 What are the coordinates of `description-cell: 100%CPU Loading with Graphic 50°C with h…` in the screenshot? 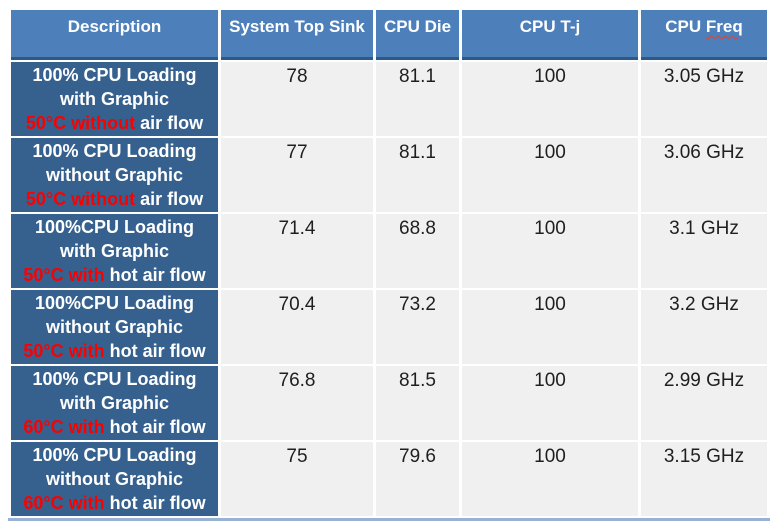 It's located at (114, 251).